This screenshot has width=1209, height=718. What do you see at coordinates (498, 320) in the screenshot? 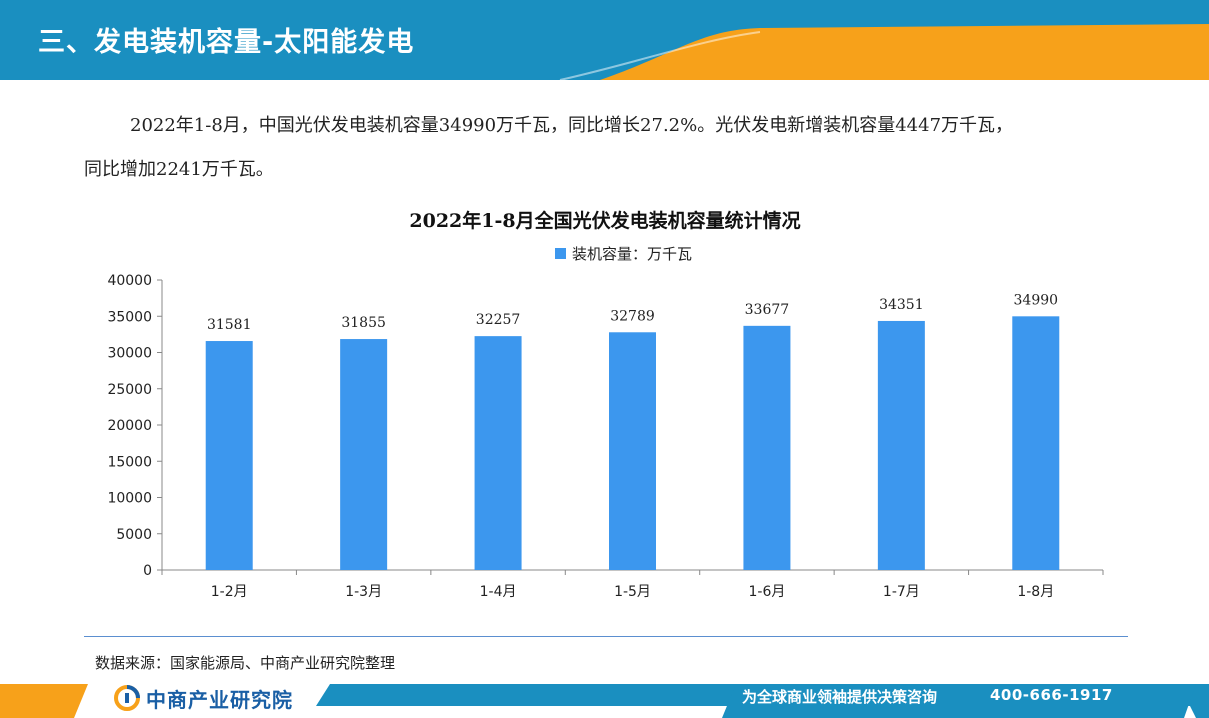
I see `data-label: 32257` at bounding box center [498, 320].